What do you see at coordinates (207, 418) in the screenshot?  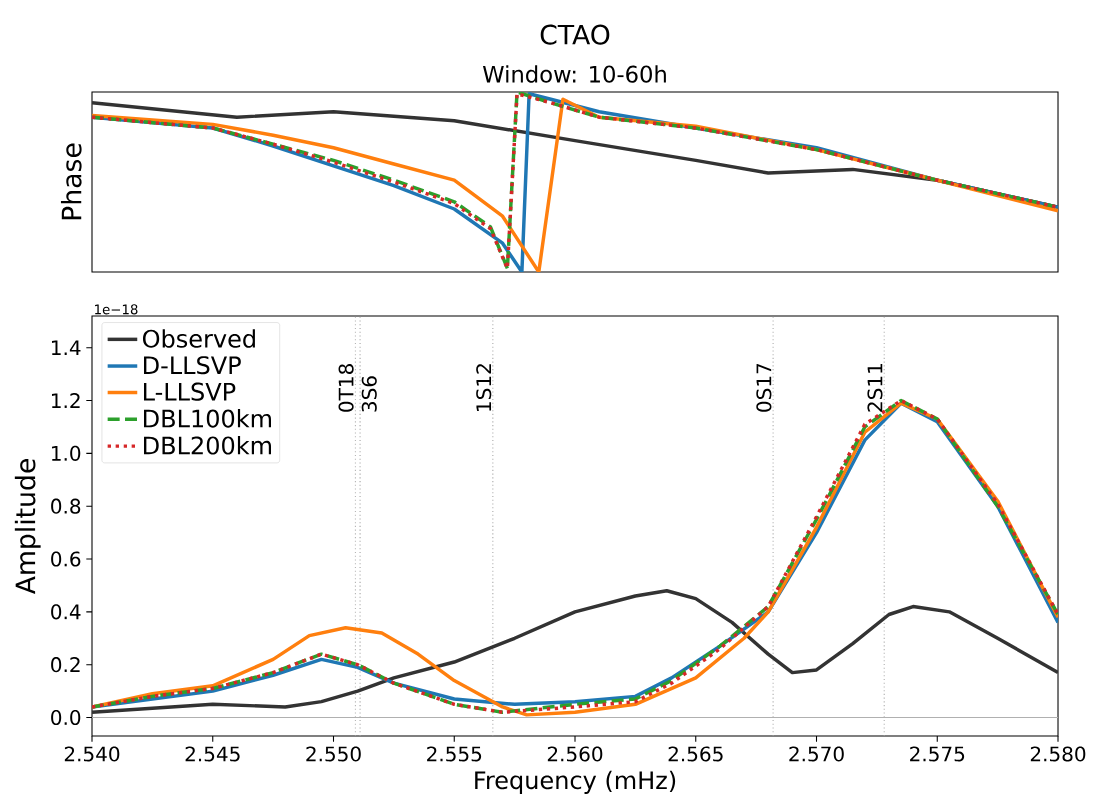 I see `legend-label: DBL100km` at bounding box center [207, 418].